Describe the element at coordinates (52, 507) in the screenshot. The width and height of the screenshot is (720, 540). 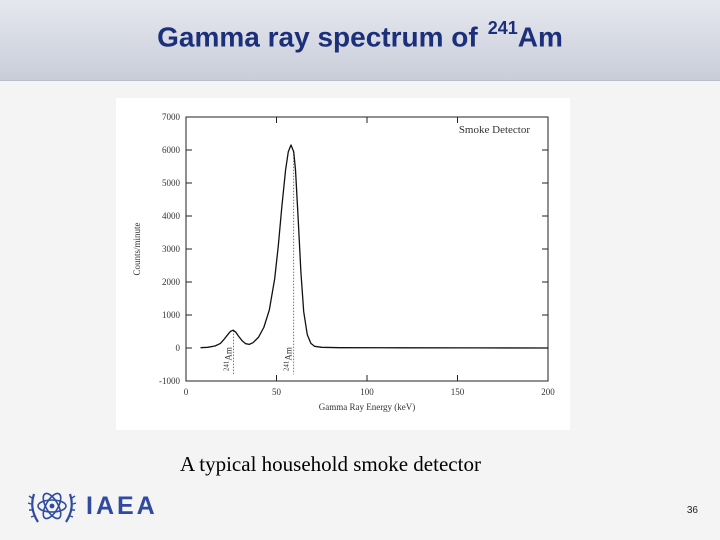
I see `un-atom-emblem-icon` at that location.